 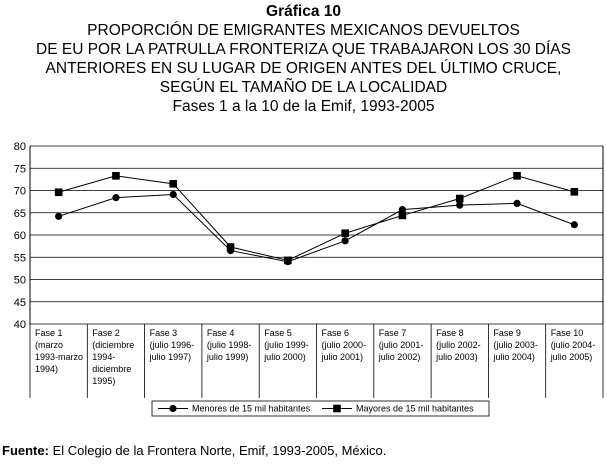 What do you see at coordinates (303, 87) in the screenshot?
I see `chart-title-line: SEGÚN EL TAMAÑO DE LA LOCALIDAD` at bounding box center [303, 87].